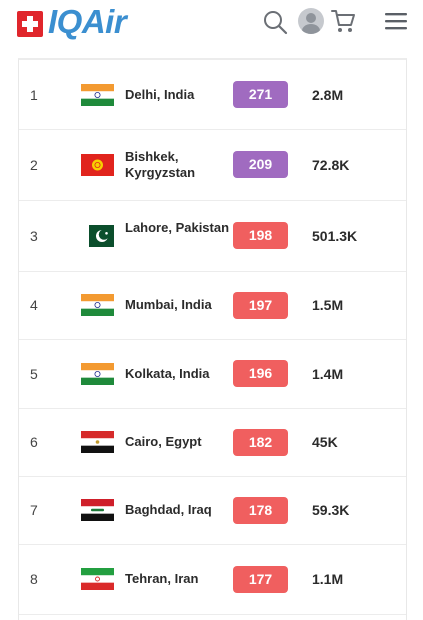 The height and width of the screenshot is (620, 423). What do you see at coordinates (34, 305) in the screenshot?
I see `rank-number: 4` at bounding box center [34, 305].